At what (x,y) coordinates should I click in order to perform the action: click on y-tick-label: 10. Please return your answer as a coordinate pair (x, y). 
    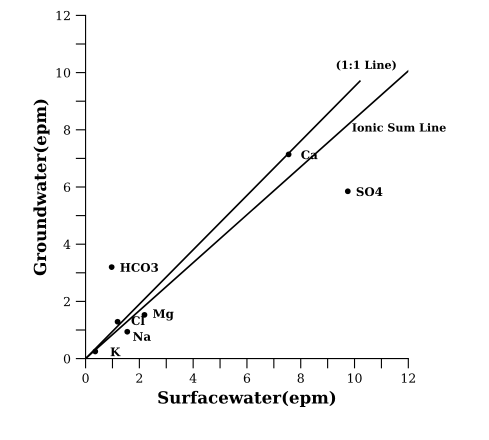
    Looking at the image, I should click on (63, 73).